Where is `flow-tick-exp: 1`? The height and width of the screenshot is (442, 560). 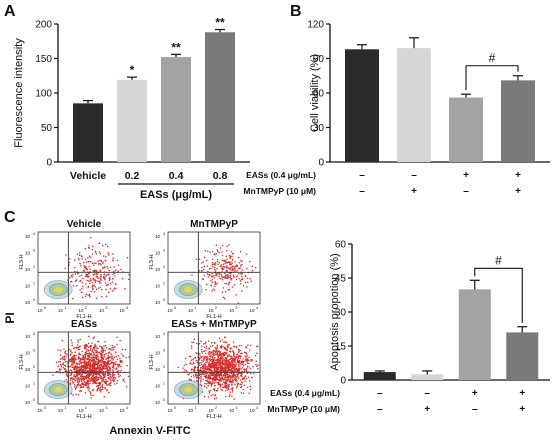
flow-tick-exp: 1 is located at coordinates (196, 308).